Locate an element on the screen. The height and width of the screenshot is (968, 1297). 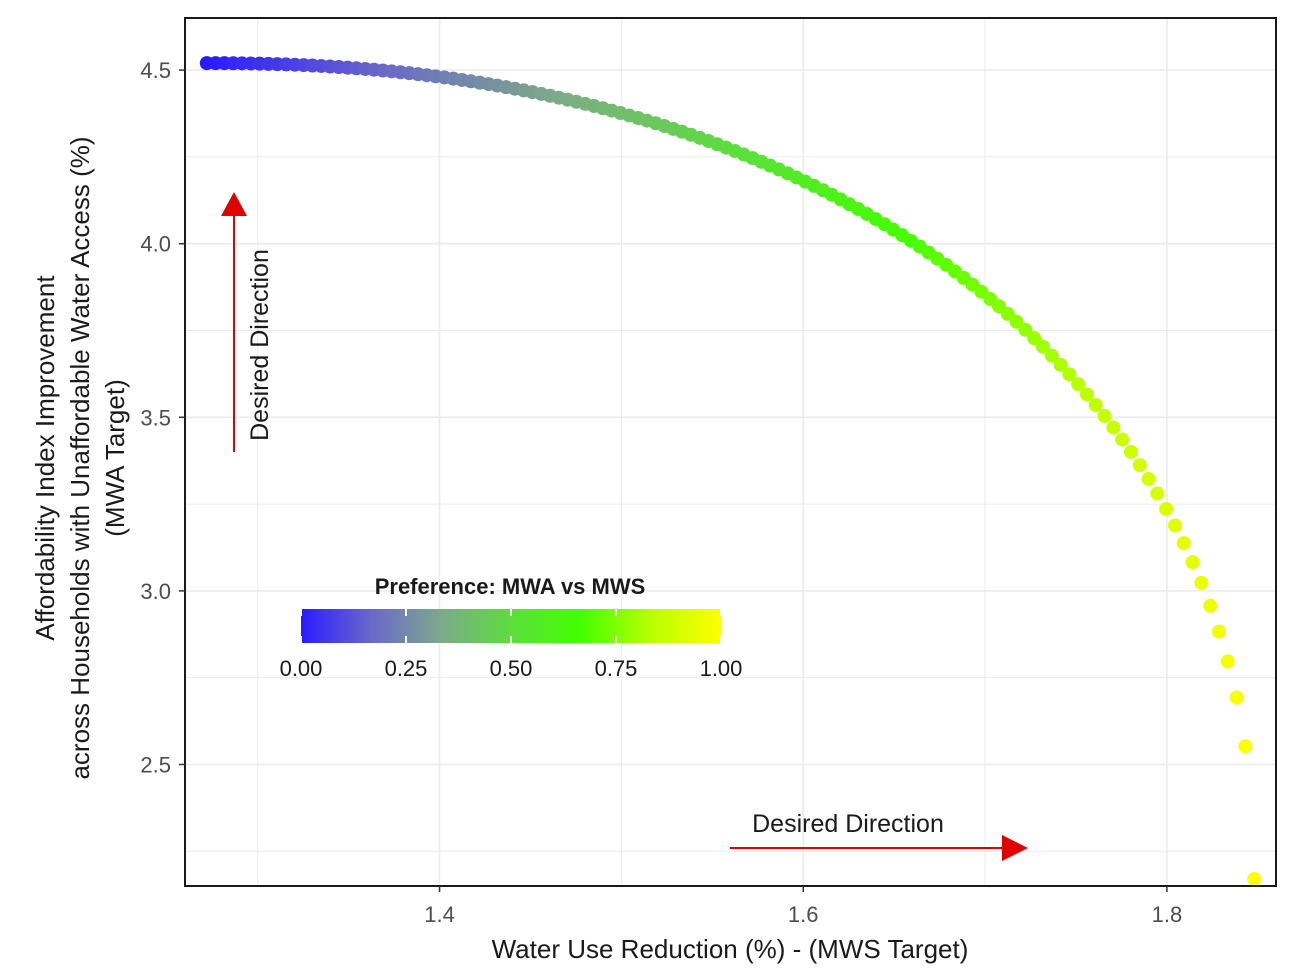
desired-direction-up: Desired Direction is located at coordinates (247, 322).